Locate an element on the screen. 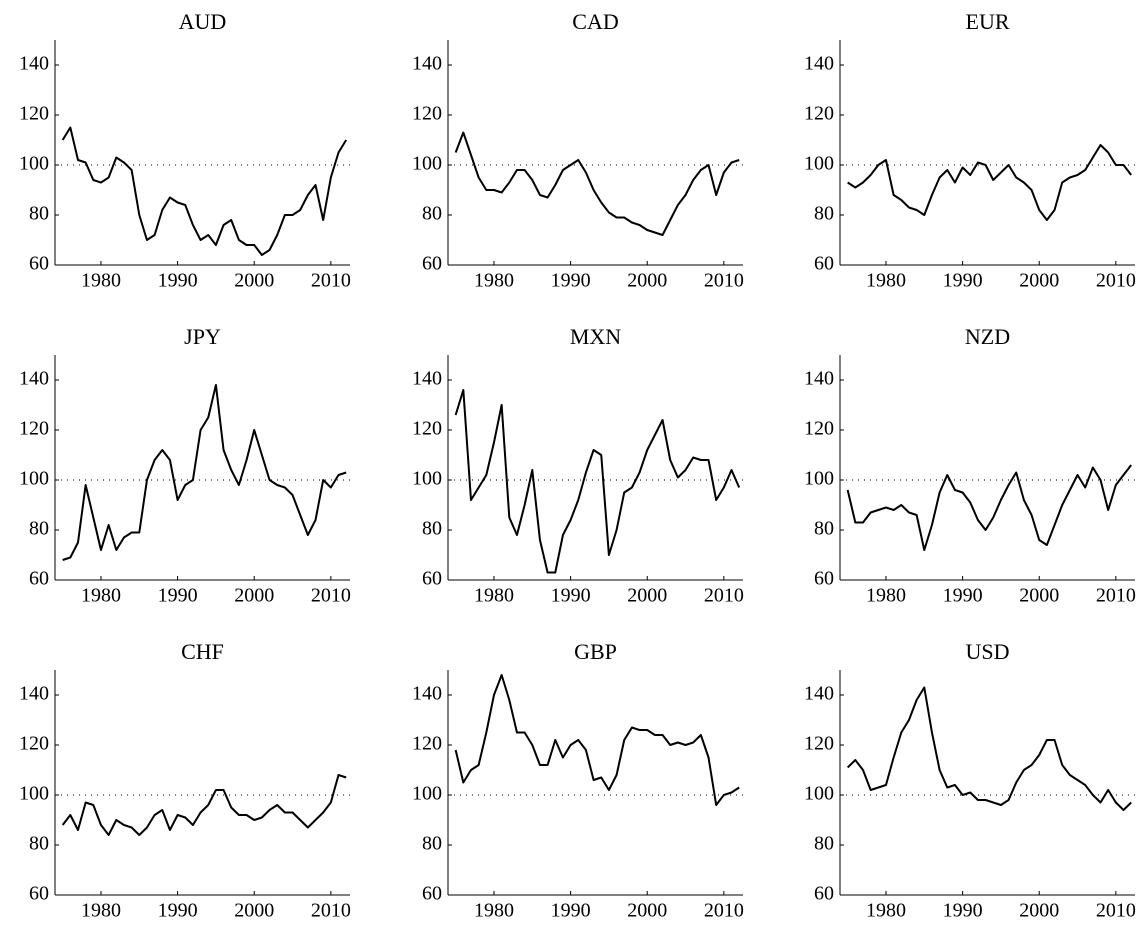  chart-title: USD is located at coordinates (987, 651).